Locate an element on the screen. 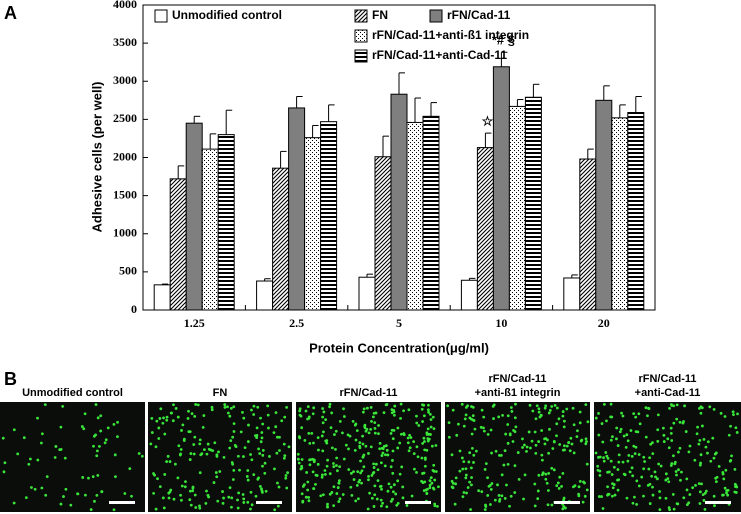  y-tick-label: 0 is located at coordinates (134, 309).